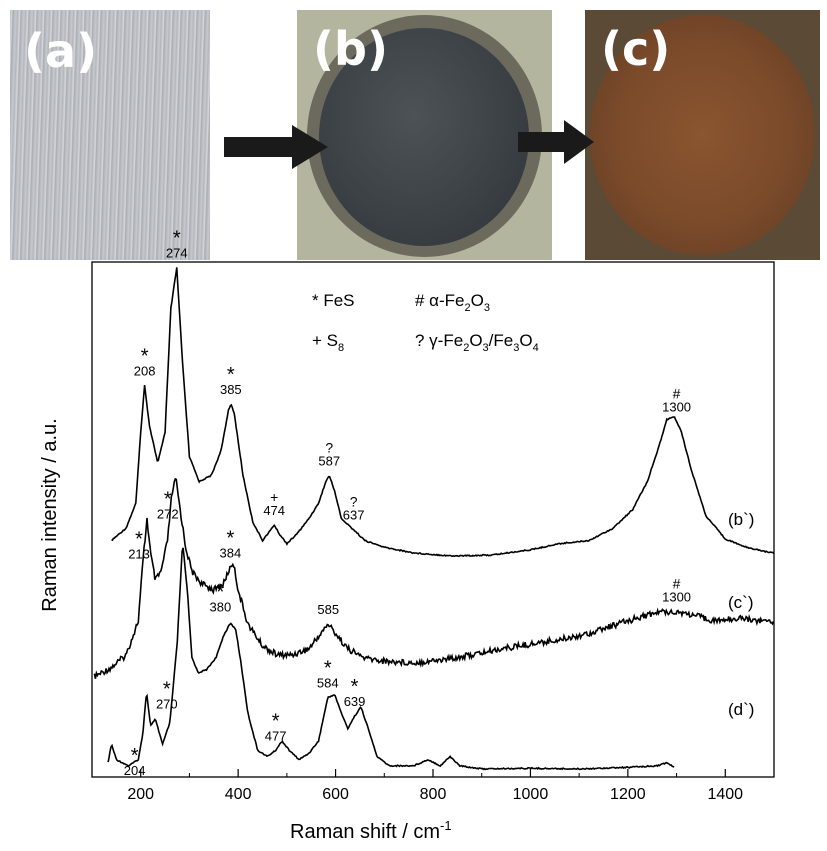 Image resolution: width=827 pixels, height=851 pixels. Describe the element at coordinates (328, 342) in the screenshot. I see `legend-s8: + S8` at that location.